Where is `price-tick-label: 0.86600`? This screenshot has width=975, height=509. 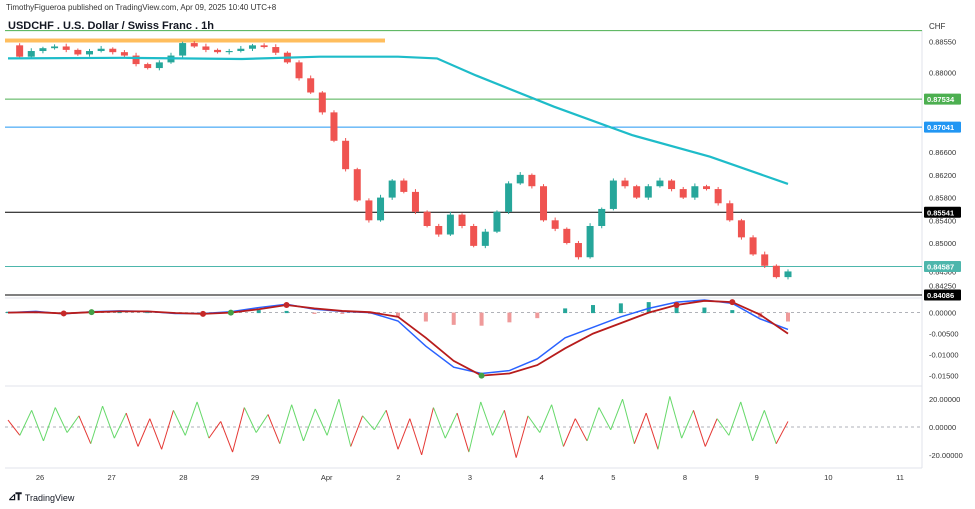 price-tick-label: 0.86600 is located at coordinates (942, 152).